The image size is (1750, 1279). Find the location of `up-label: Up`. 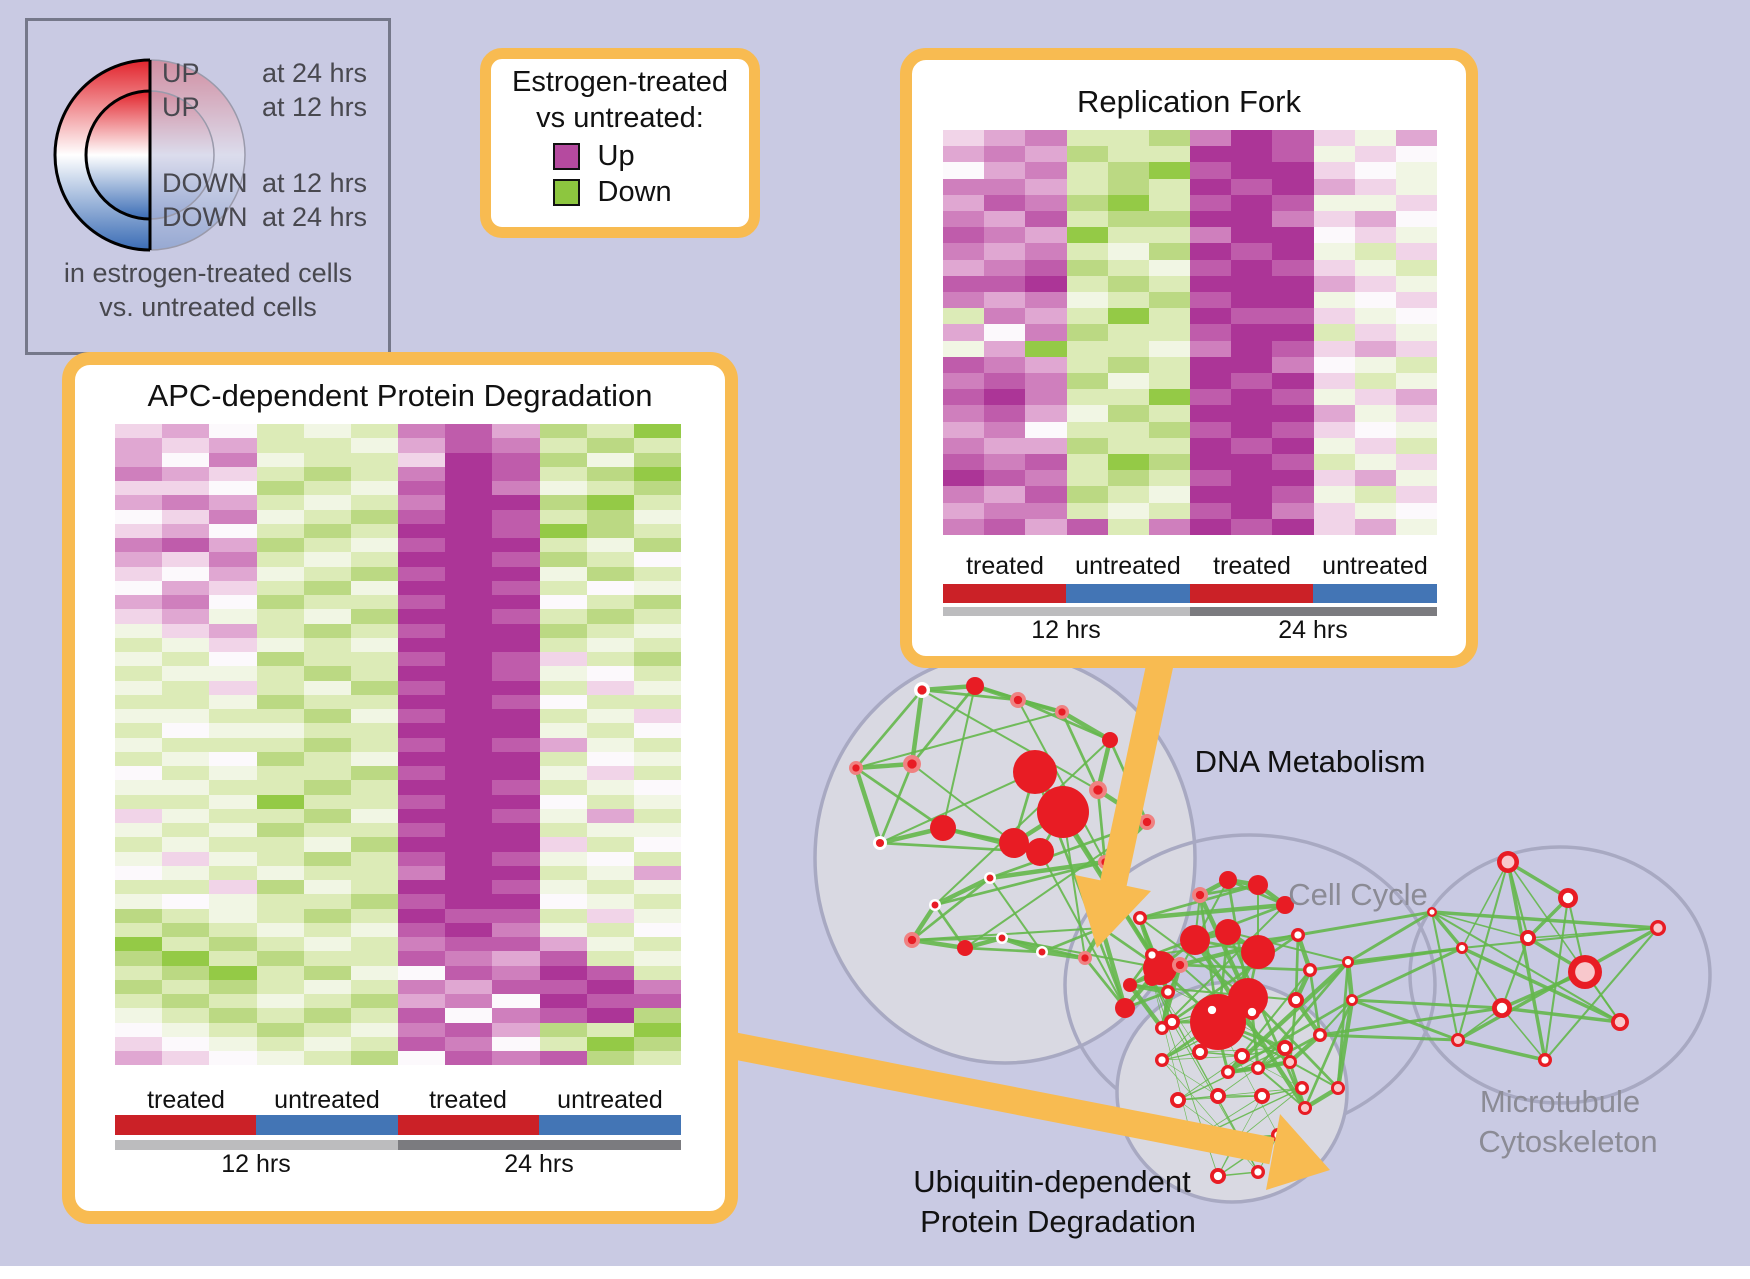

up-label: Up is located at coordinates (616, 156).